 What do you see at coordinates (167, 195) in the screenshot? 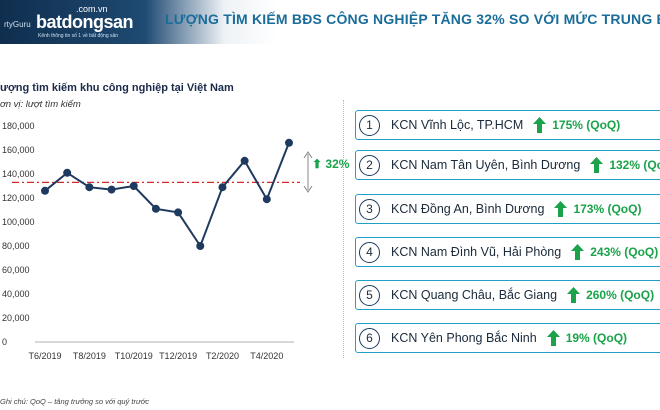
I see `series-line` at bounding box center [167, 195].